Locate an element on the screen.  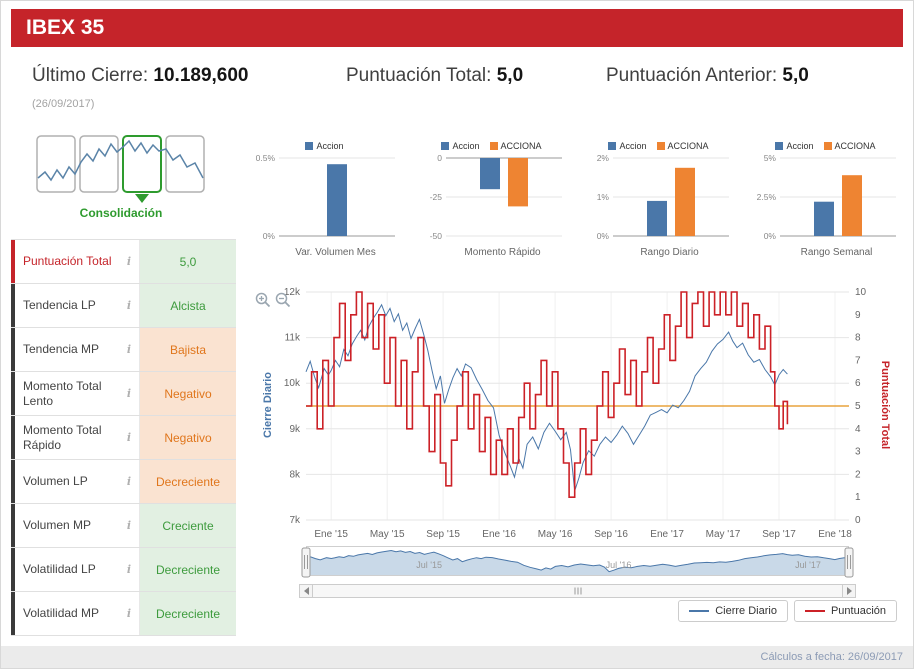
scrollbar-track is located at coordinates (577, 591).